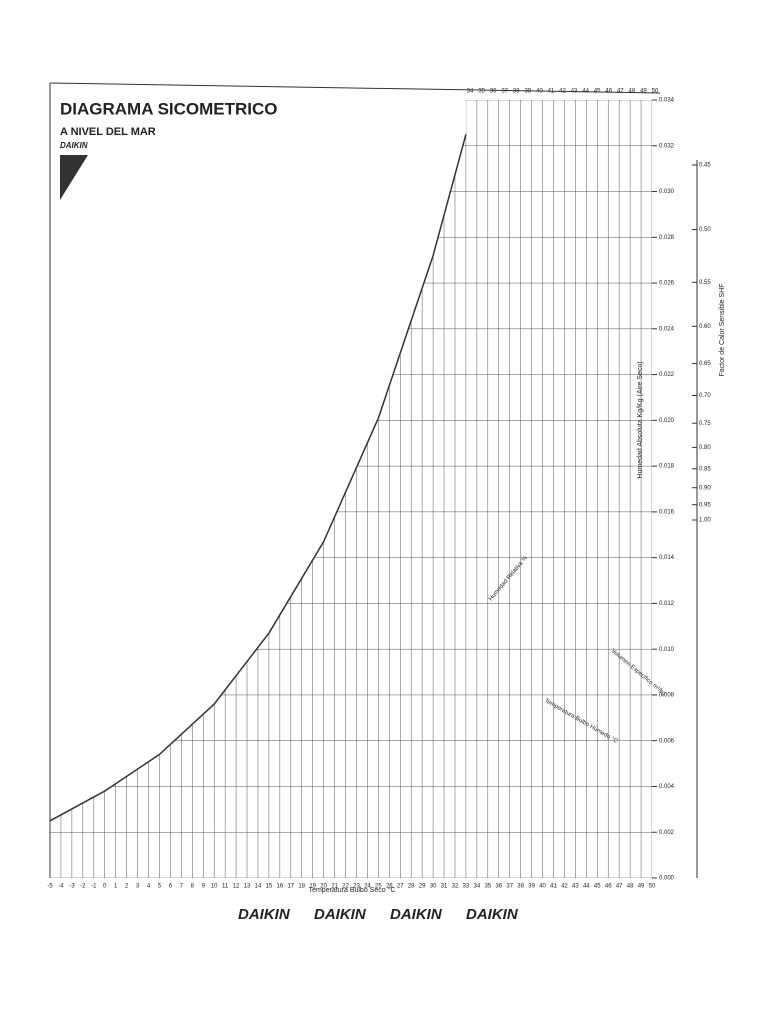  Describe the element at coordinates (574, 92) in the screenshot. I see `top-tick-label: 43` at that location.